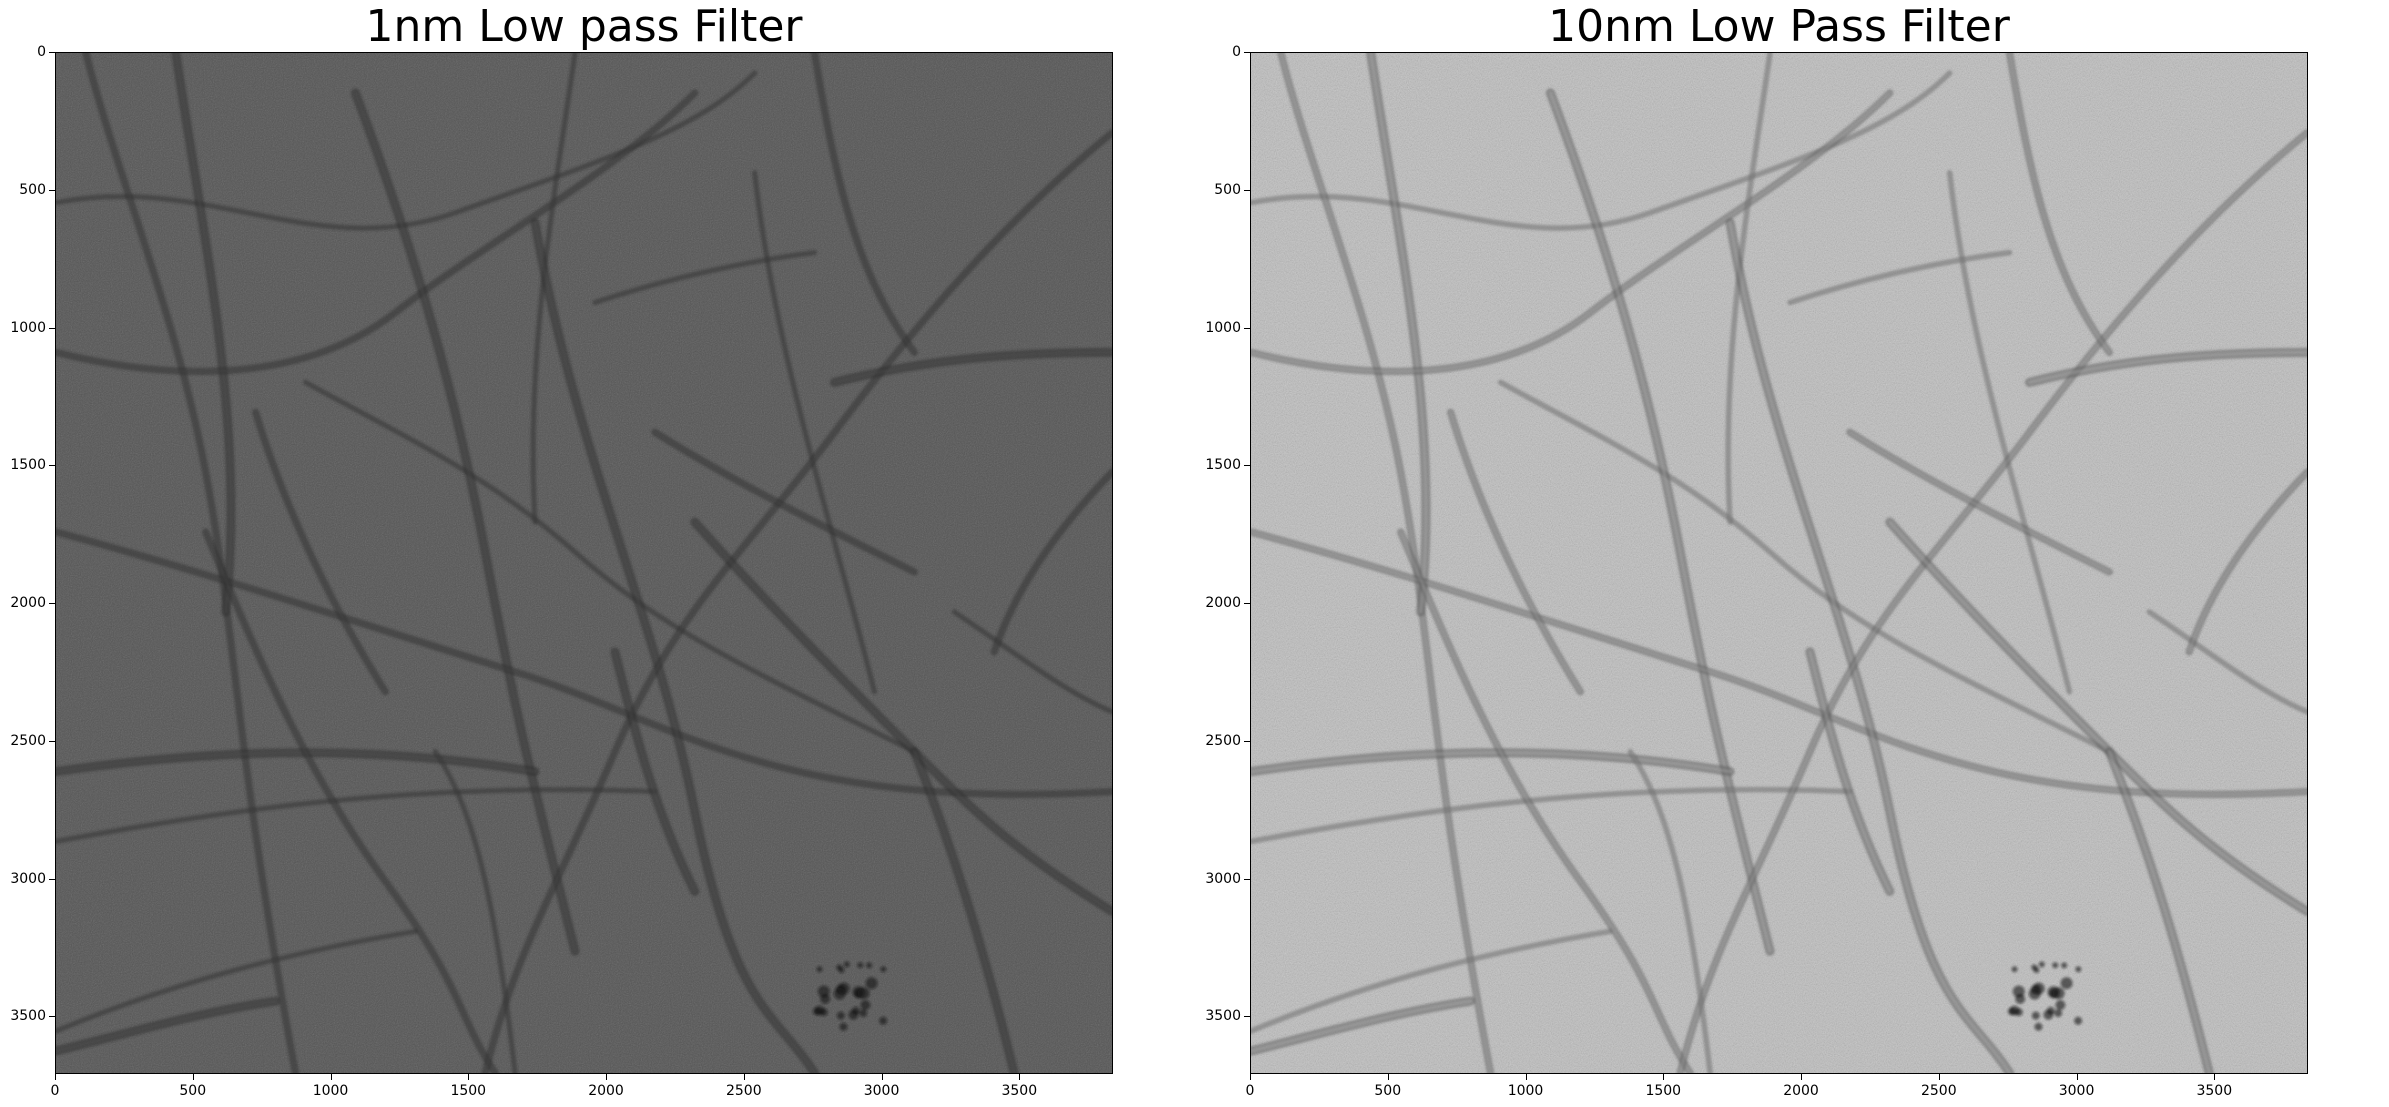 The image size is (2389, 1107). What do you see at coordinates (584, 26) in the screenshot?
I see `panel-title: 1nm Low pass Filter` at bounding box center [584, 26].